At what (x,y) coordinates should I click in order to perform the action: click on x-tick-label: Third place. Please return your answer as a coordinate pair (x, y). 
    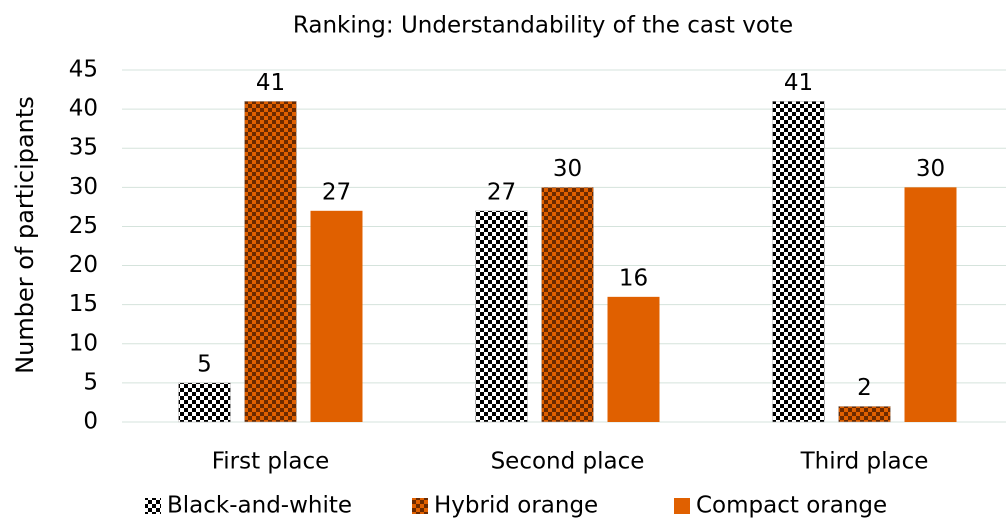
    Looking at the image, I should click on (864, 462).